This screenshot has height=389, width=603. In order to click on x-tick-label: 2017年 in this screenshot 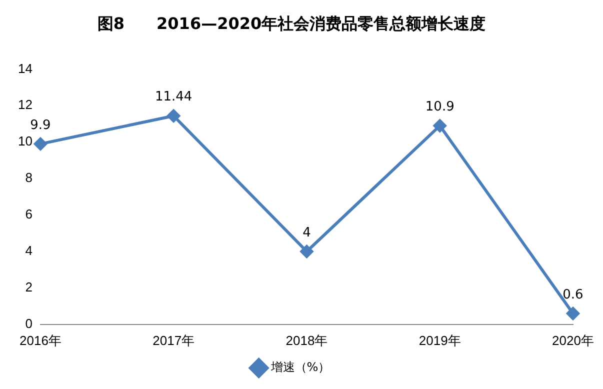, I will do `click(173, 340)`.